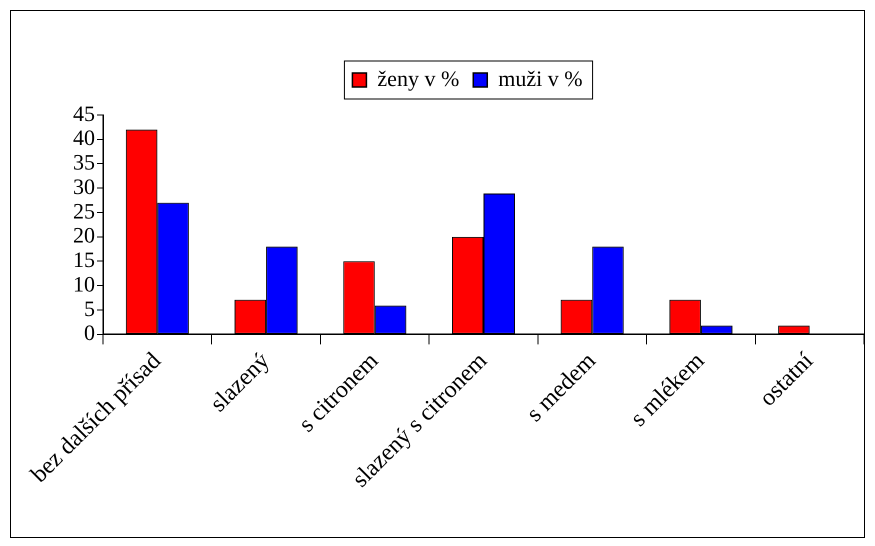 This screenshot has height=546, width=875. What do you see at coordinates (84, 259) in the screenshot?
I see `y-tick-label: 15` at bounding box center [84, 259].